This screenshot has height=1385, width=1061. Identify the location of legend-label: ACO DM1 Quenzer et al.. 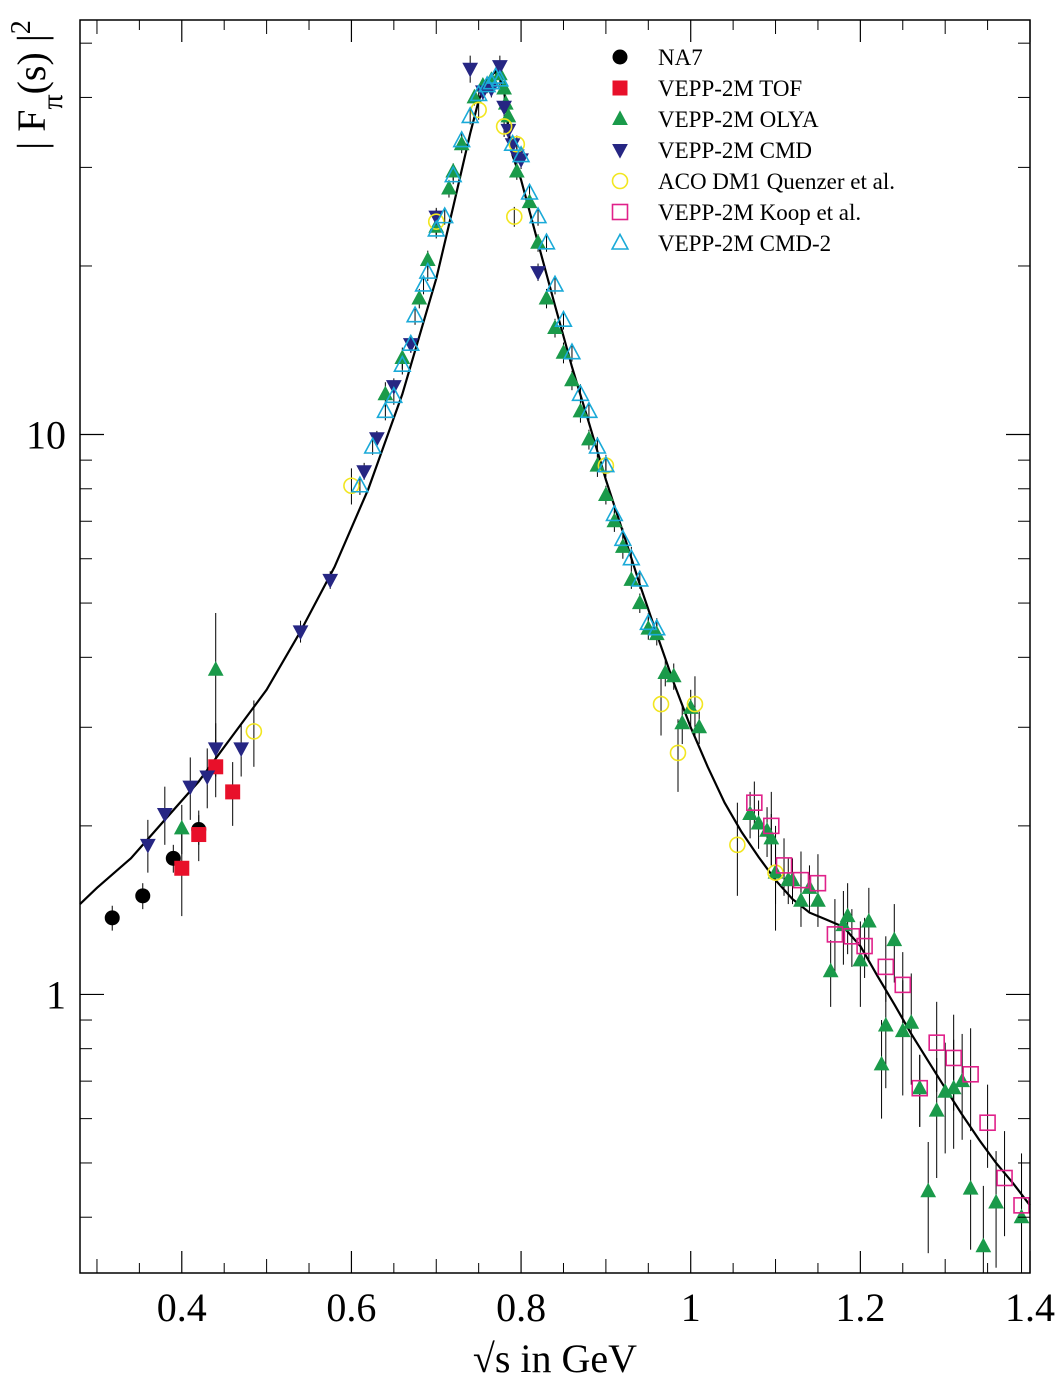
(776, 181).